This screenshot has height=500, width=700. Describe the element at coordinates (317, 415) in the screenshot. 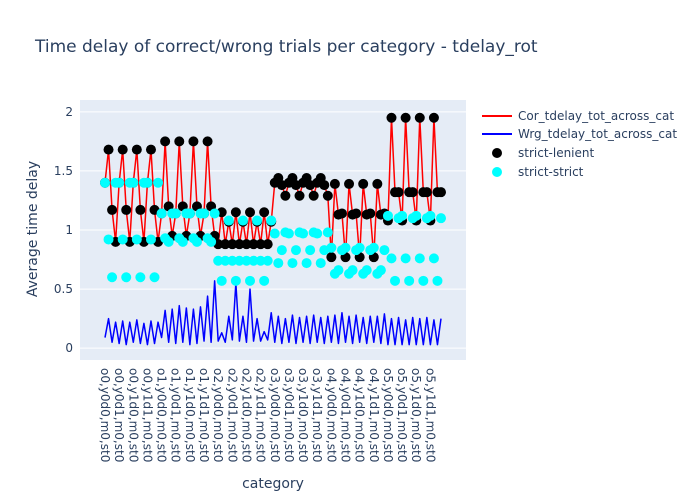

I see `x-tick-label: o3,y1d1,m0,st0` at that location.